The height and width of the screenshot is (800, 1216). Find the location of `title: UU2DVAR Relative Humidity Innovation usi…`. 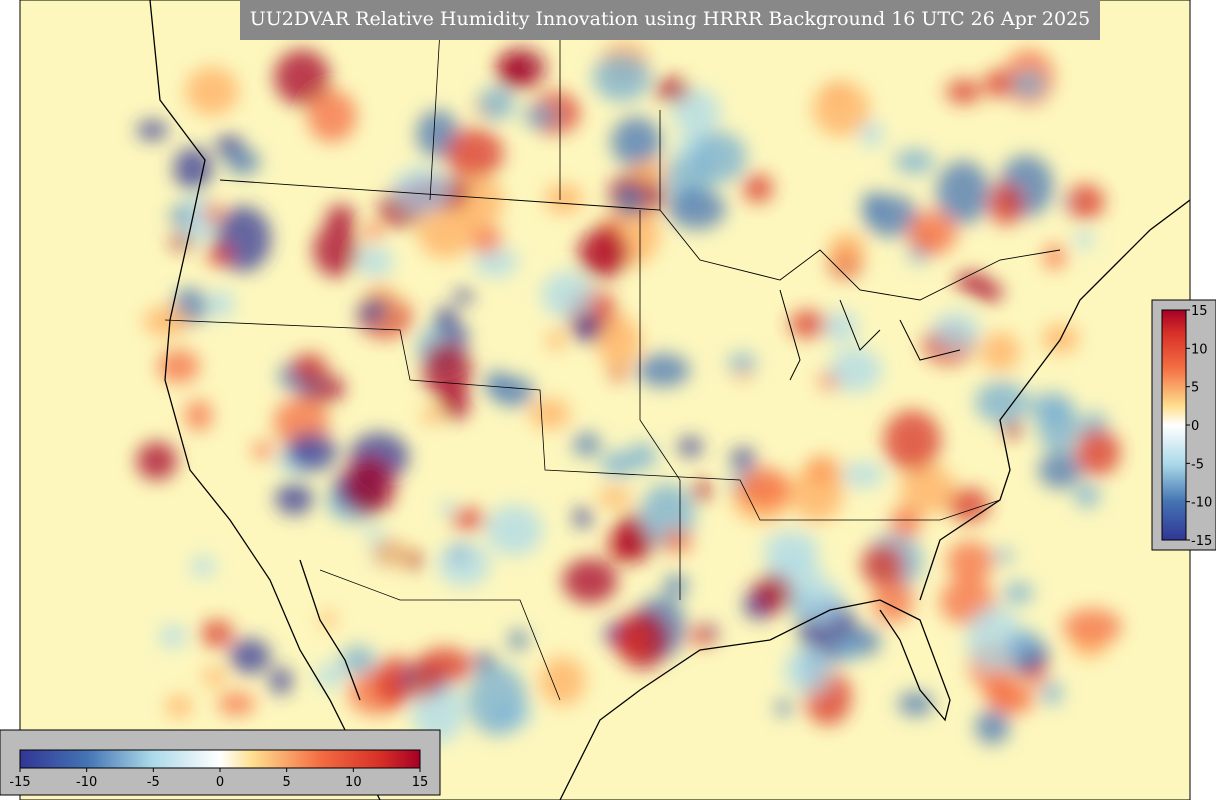

title: UU2DVAR Relative Humidity Innovation usi… is located at coordinates (670, 19).